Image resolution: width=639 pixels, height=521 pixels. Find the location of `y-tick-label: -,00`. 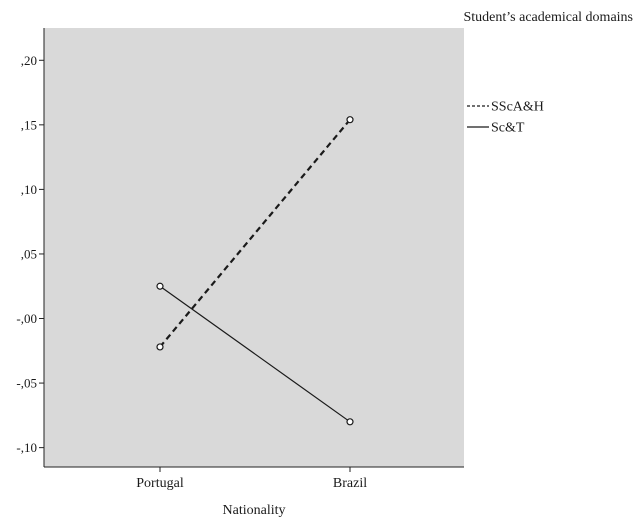

y-tick-label: -,00 is located at coordinates (26, 318).